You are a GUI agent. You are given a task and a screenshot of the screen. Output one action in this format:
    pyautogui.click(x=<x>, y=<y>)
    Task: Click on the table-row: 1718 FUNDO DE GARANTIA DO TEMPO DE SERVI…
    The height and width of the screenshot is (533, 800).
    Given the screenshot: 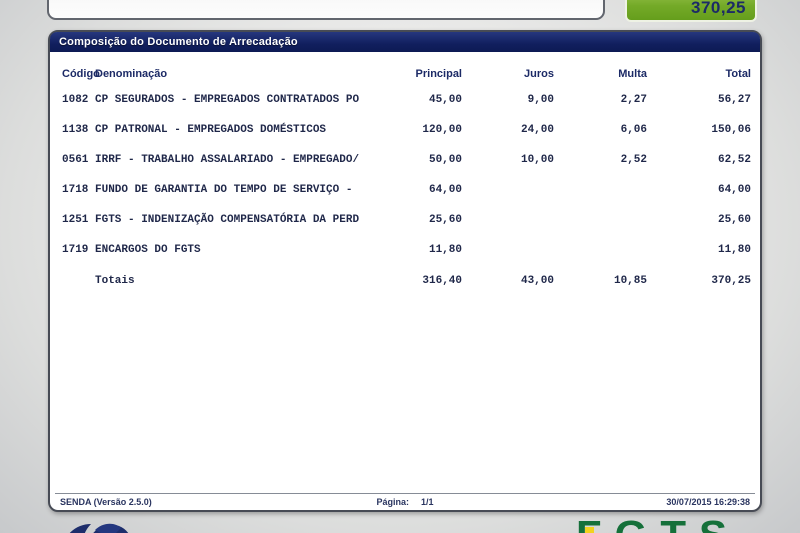 What is the action you would take?
    pyautogui.click(x=406, y=190)
    